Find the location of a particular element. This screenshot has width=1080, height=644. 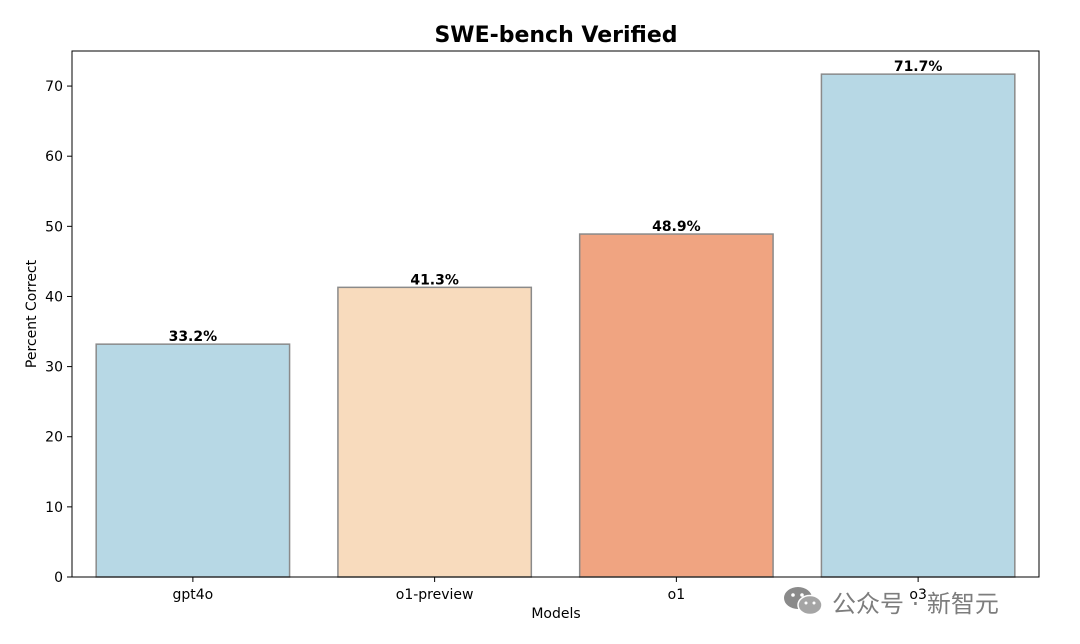

x-tick-label-o3: o3 is located at coordinates (917, 595).